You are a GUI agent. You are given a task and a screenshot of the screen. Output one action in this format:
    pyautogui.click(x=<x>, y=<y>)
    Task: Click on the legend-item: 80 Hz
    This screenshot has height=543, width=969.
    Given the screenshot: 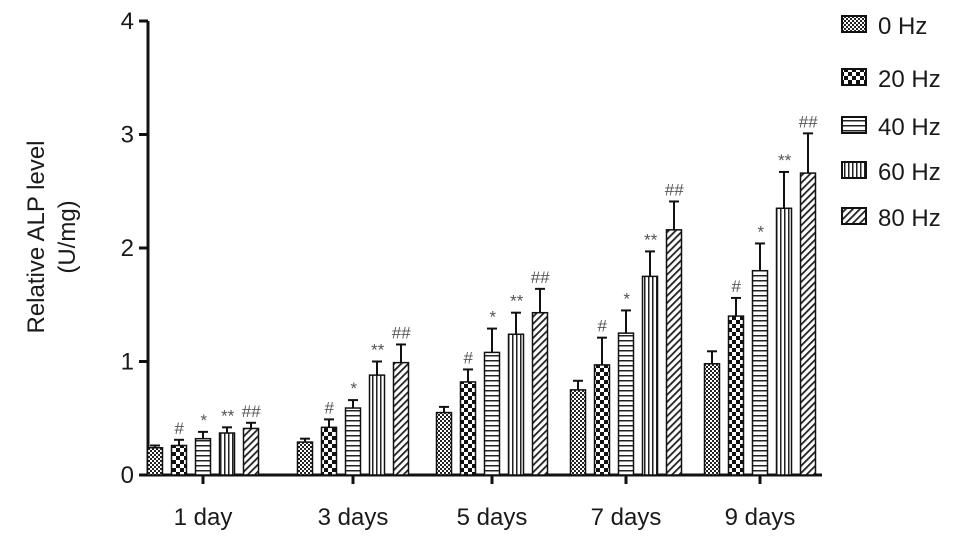 What is the action you would take?
    pyautogui.click(x=891, y=218)
    